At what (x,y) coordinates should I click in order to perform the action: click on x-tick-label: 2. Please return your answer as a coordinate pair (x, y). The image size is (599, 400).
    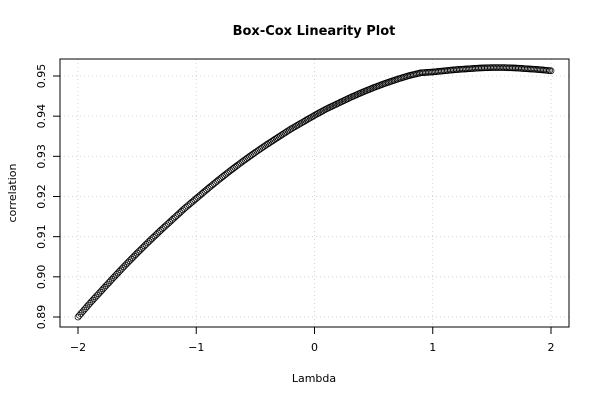
    Looking at the image, I should click on (551, 347).